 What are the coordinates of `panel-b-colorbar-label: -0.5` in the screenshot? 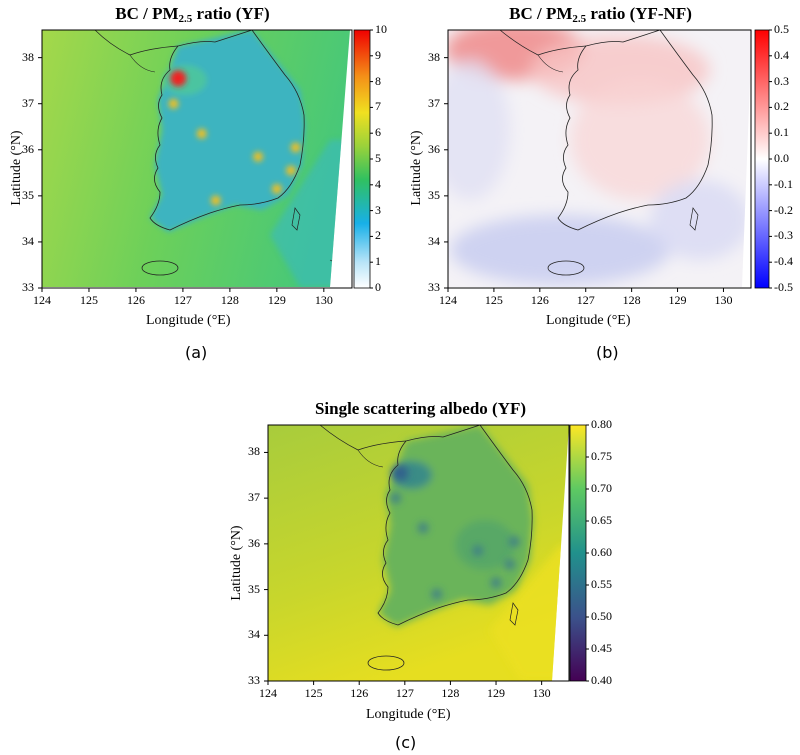 It's located at (783, 287).